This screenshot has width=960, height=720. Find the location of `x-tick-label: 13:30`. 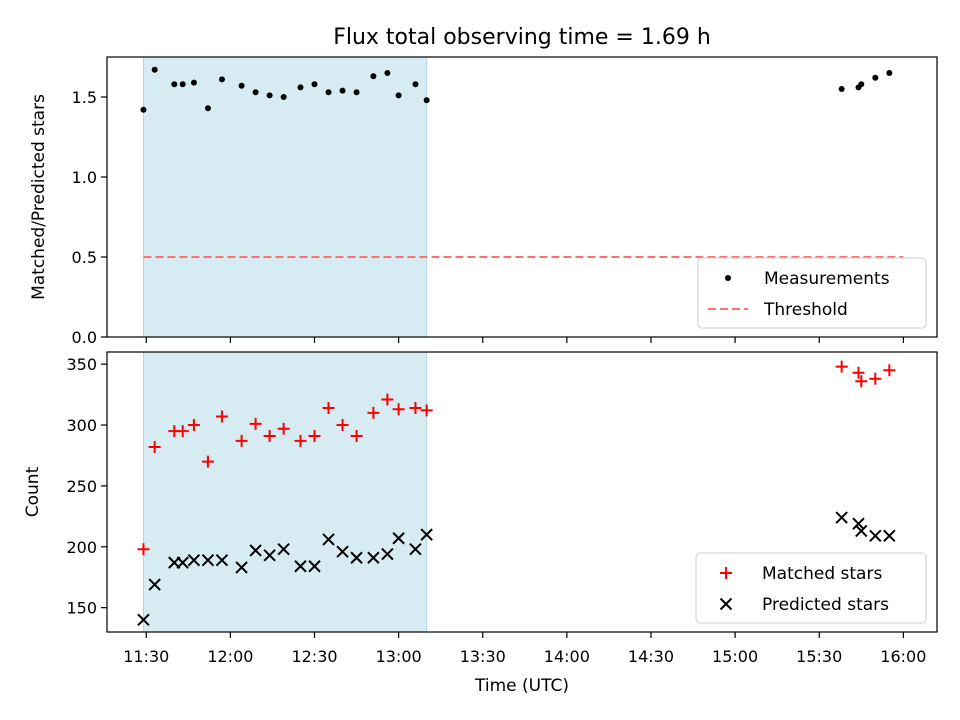

x-tick-label: 13:30 is located at coordinates (483, 656).